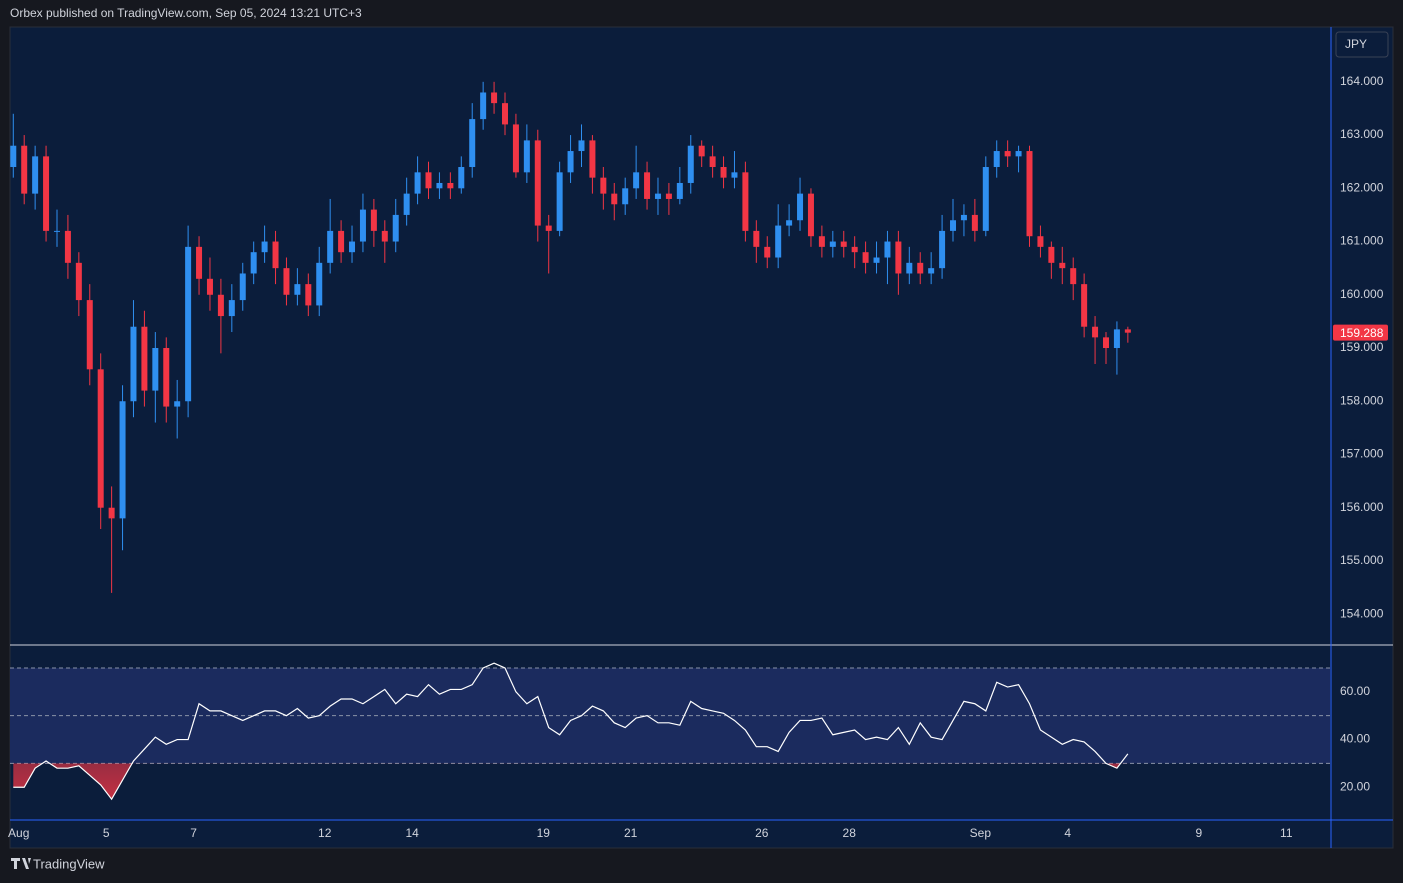 This screenshot has width=1403, height=883. I want to click on x-tick-label: 5, so click(106, 833).